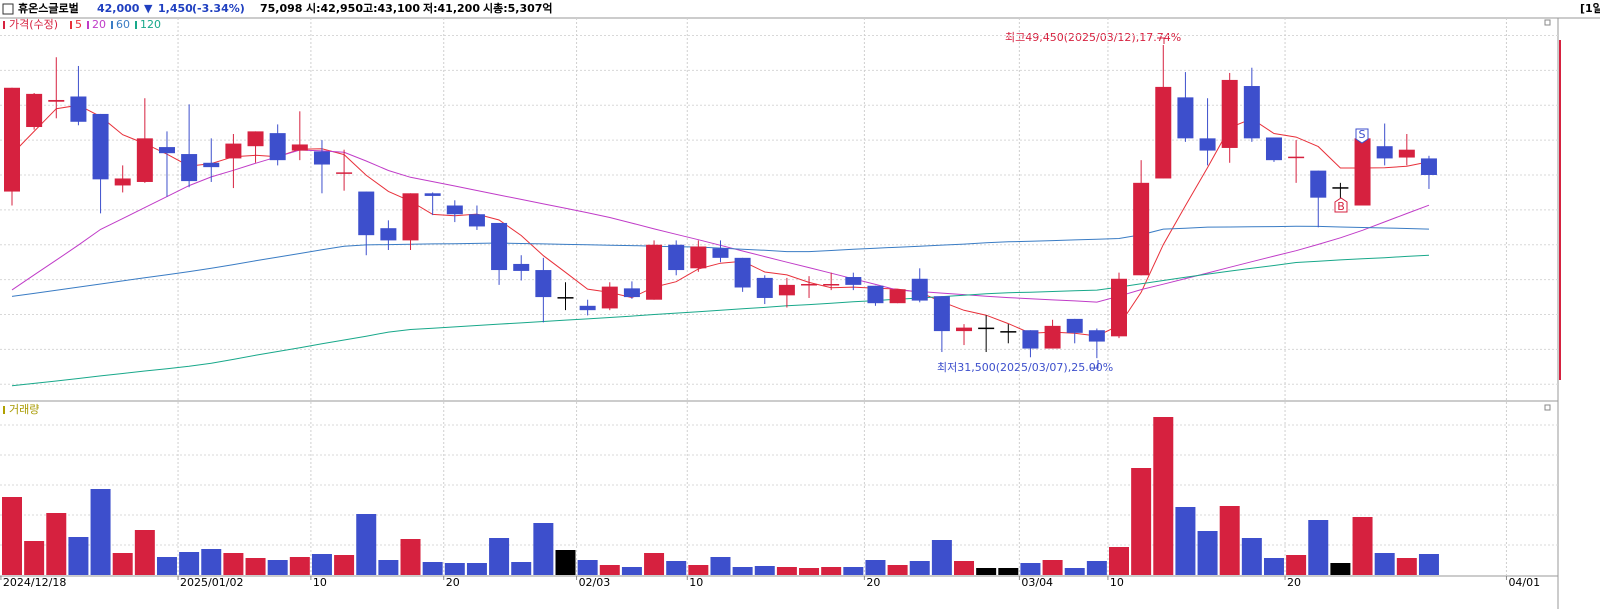  I want to click on legend-entry: 60, so click(123, 24).